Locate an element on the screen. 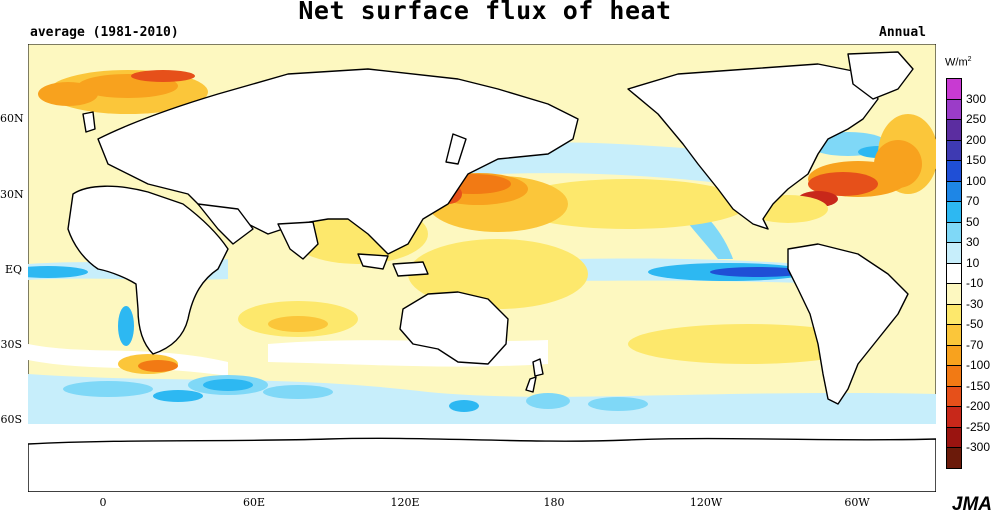 This screenshot has width=1000, height=516. legend-tick-label: -30 is located at coordinates (975, 303).